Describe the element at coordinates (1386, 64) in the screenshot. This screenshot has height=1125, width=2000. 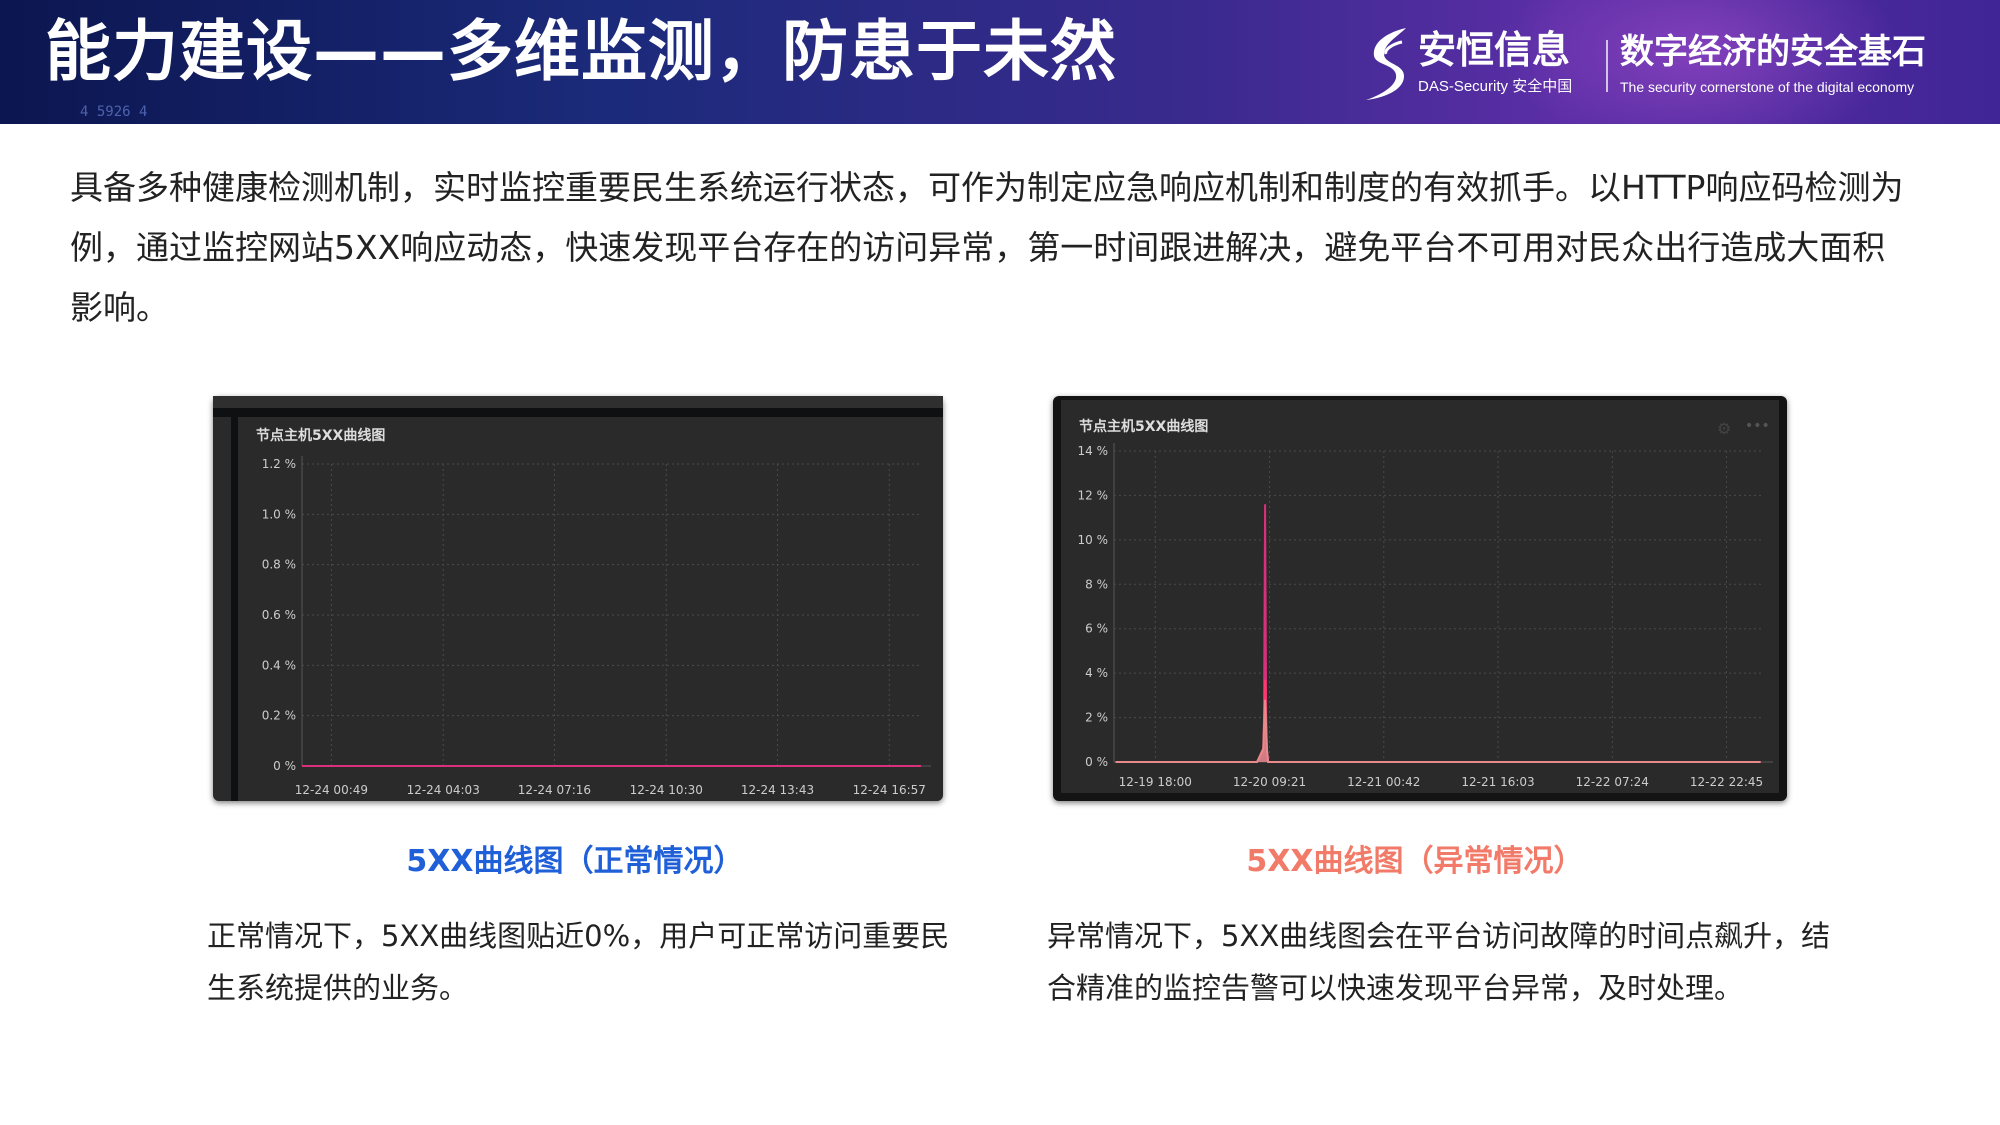
I see `das-security-logo-icon` at that location.